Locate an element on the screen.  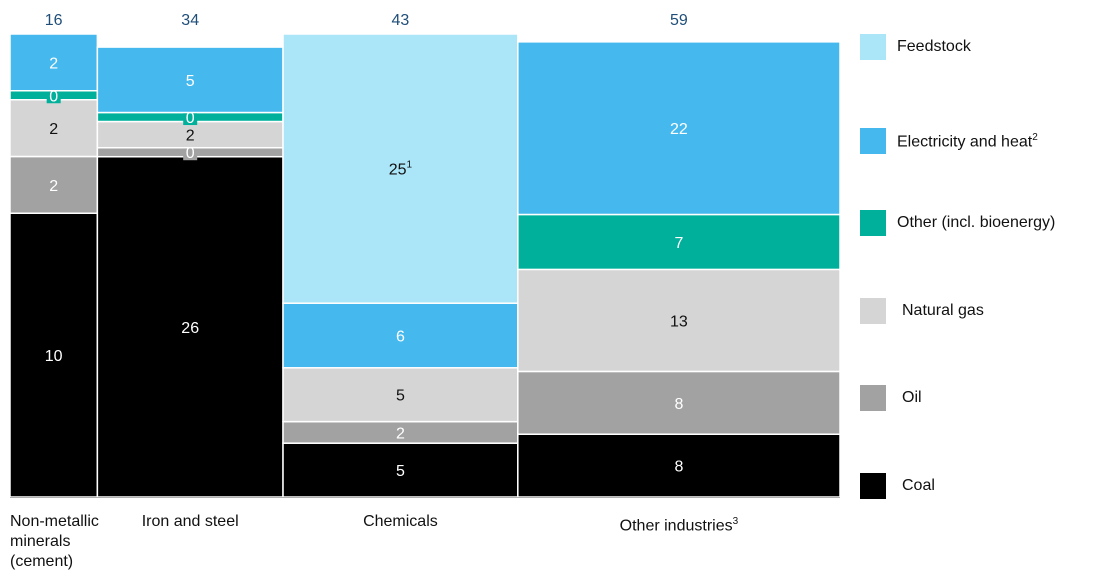
value-label-non-metallic-minerals-cement-other-incl-bioenergy: 0 is located at coordinates (53, 96).